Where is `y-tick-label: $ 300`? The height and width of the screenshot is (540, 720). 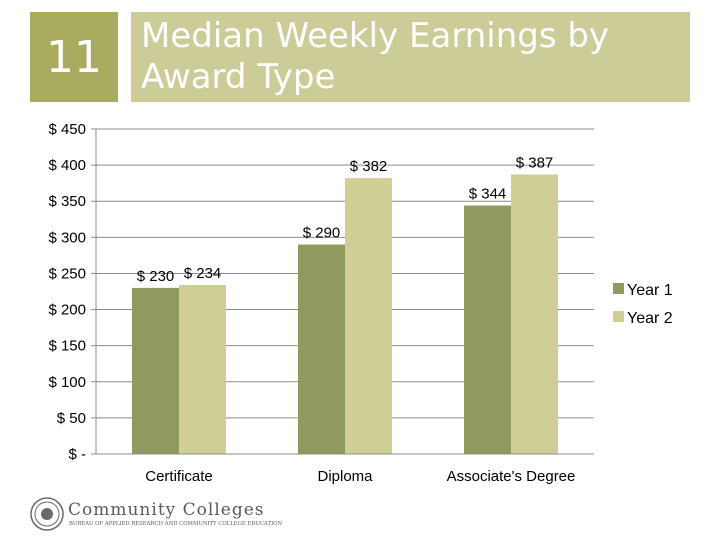 y-tick-label: $ 300 is located at coordinates (67, 237).